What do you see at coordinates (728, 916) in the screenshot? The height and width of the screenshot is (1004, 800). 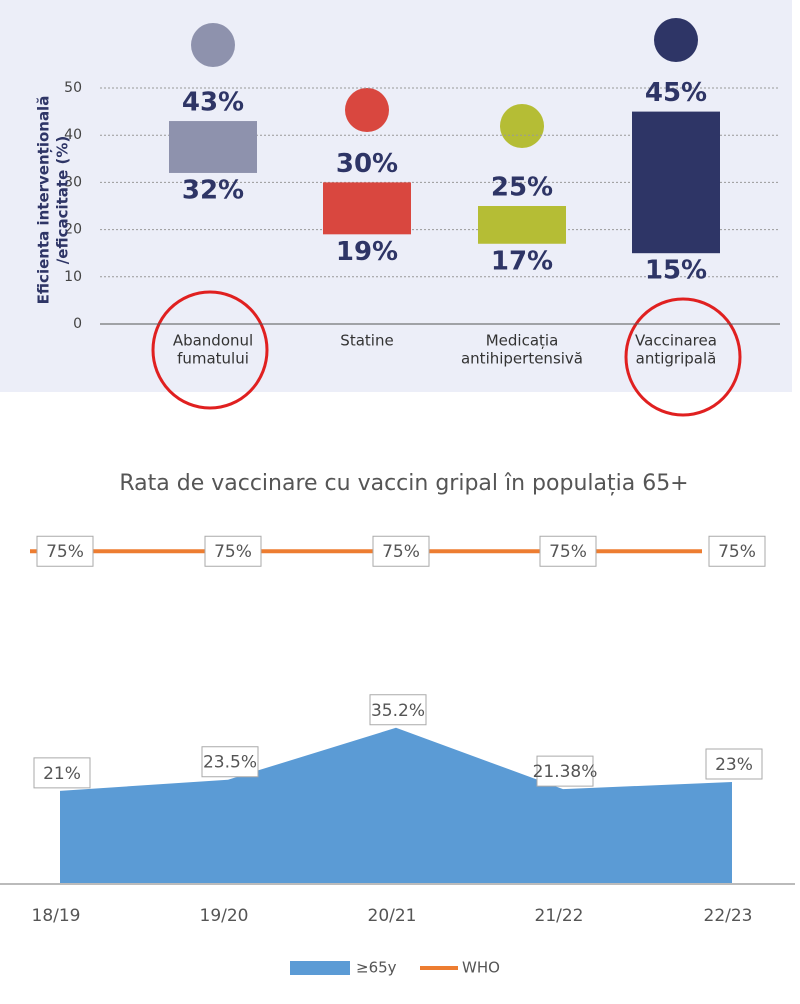 I see `x-tick-label: 22/23` at bounding box center [728, 916].